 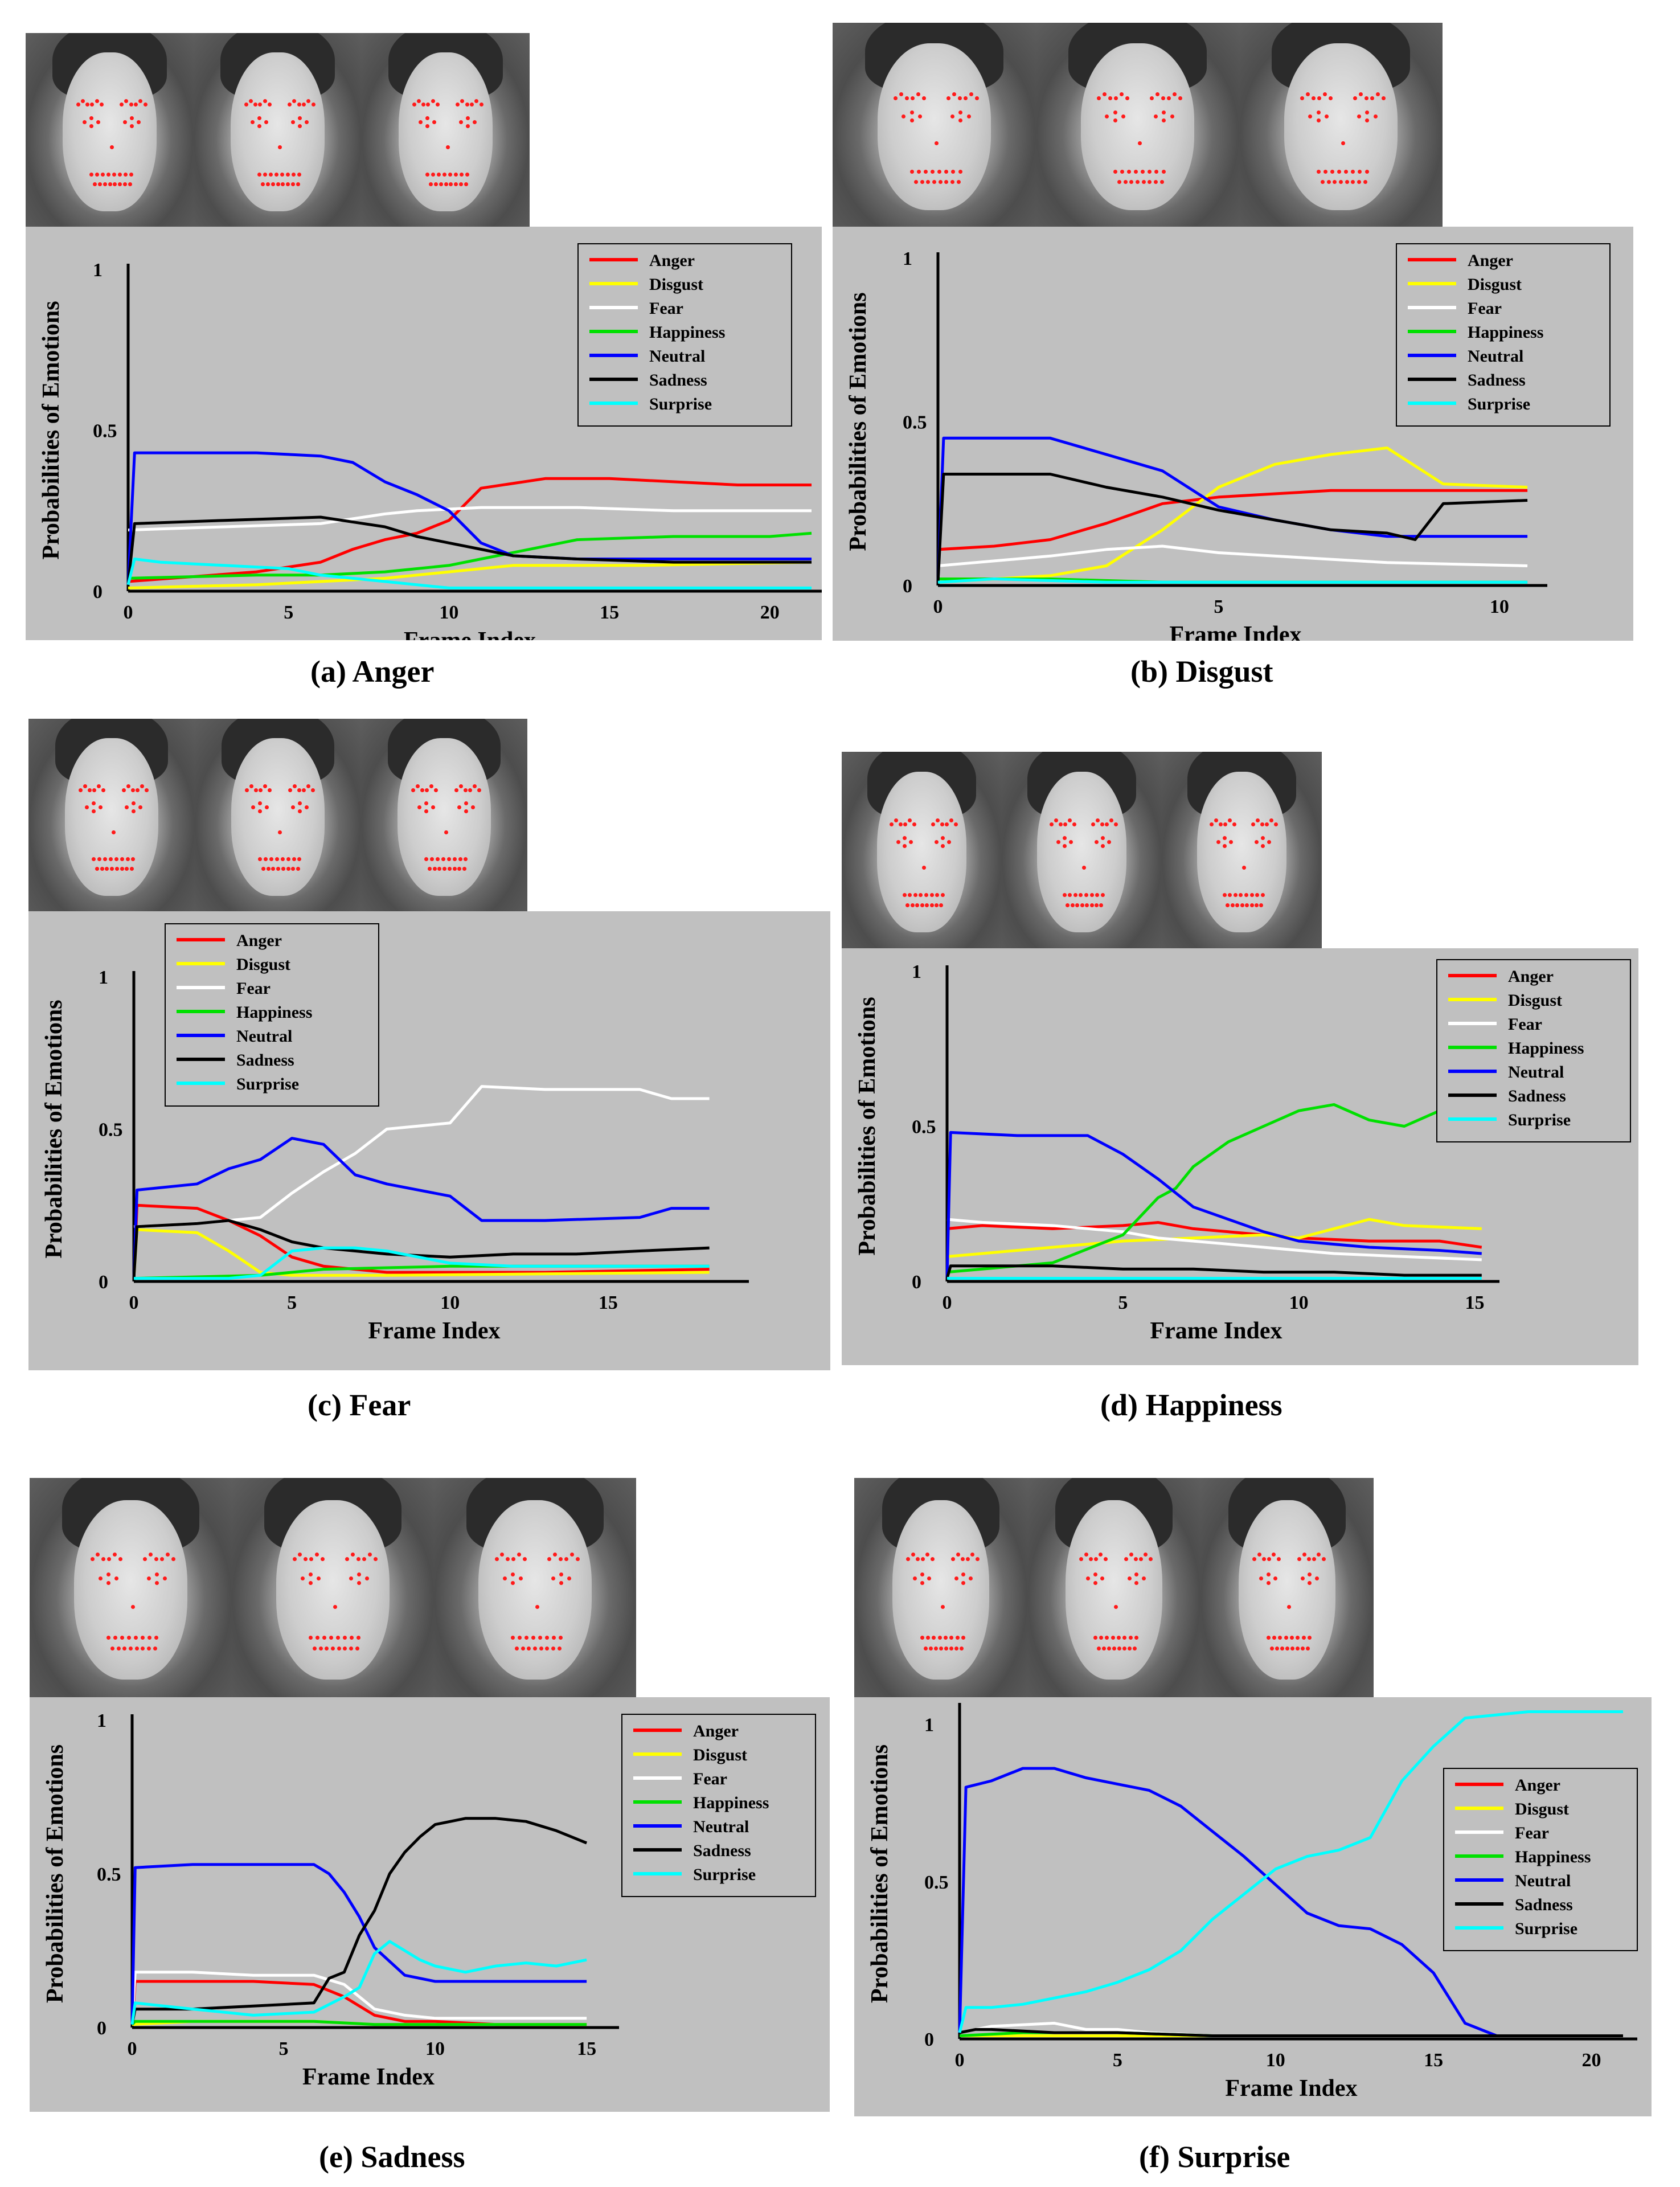 What do you see at coordinates (1543, 1880) in the screenshot?
I see `legend-label-neutral: Neutral` at bounding box center [1543, 1880].